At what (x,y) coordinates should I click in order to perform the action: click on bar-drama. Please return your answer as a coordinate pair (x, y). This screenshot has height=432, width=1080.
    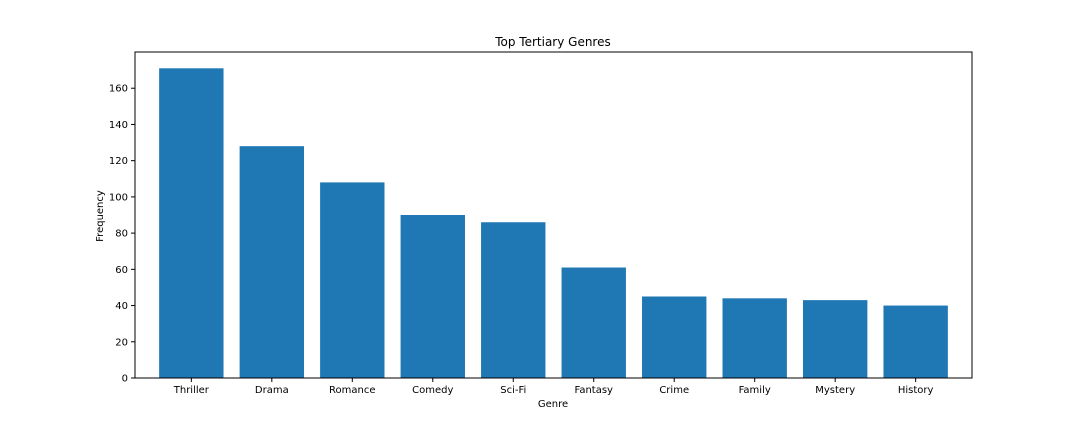
    Looking at the image, I should click on (272, 262).